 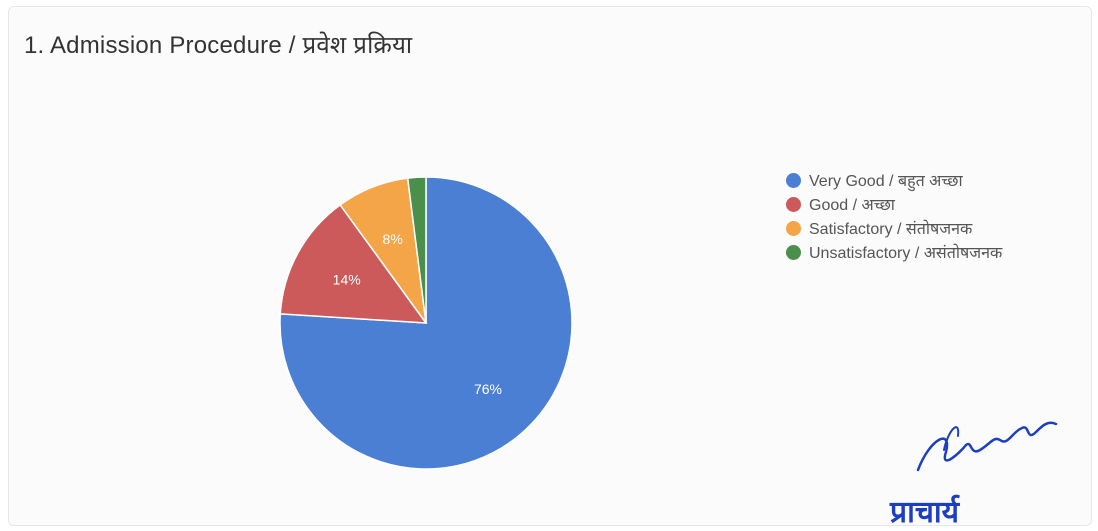 I want to click on legend-item: Good / अच्छा, so click(x=894, y=204).